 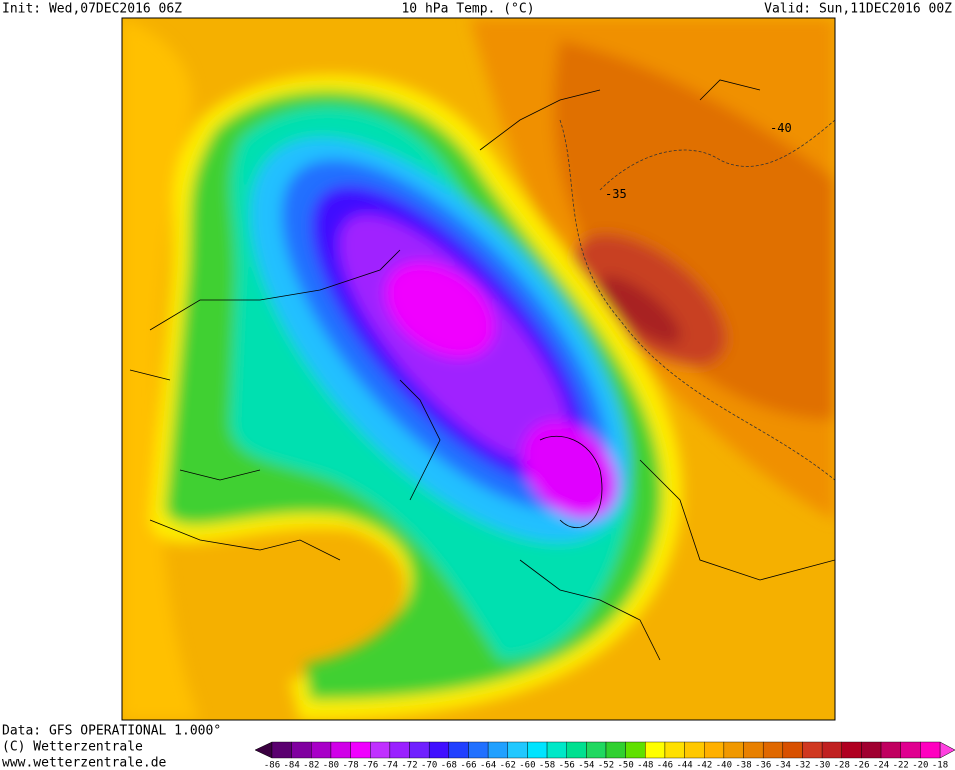 What do you see at coordinates (468, 765) in the screenshot?
I see `colorbar-tick-label: -66` at bounding box center [468, 765].